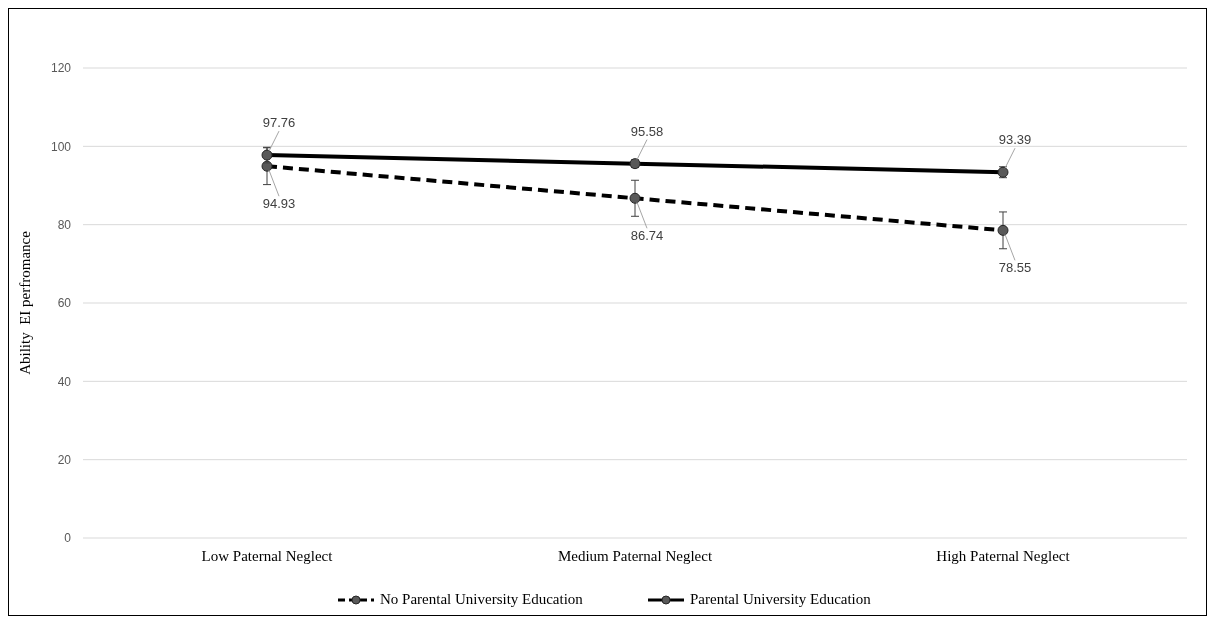  I want to click on data-label: 86.74, so click(647, 236).